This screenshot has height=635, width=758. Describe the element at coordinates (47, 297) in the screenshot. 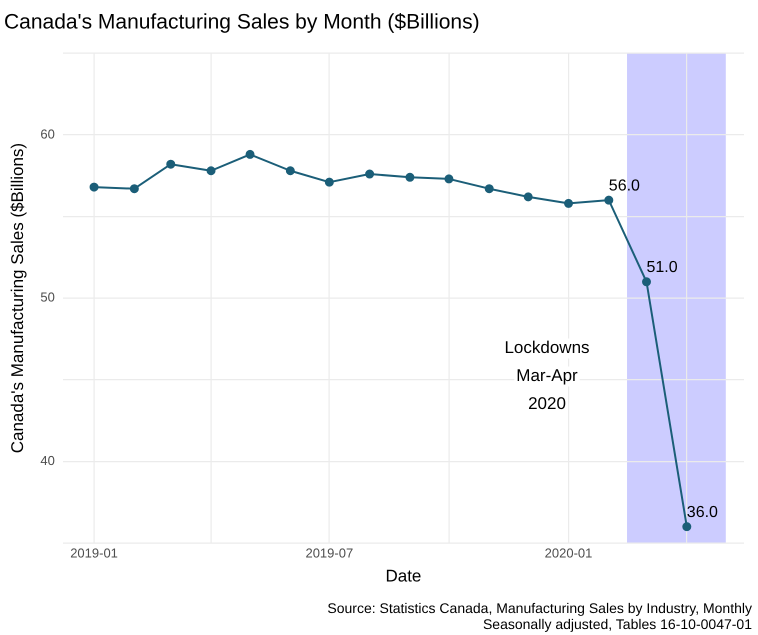

I see `y-tick-label: 50` at that location.